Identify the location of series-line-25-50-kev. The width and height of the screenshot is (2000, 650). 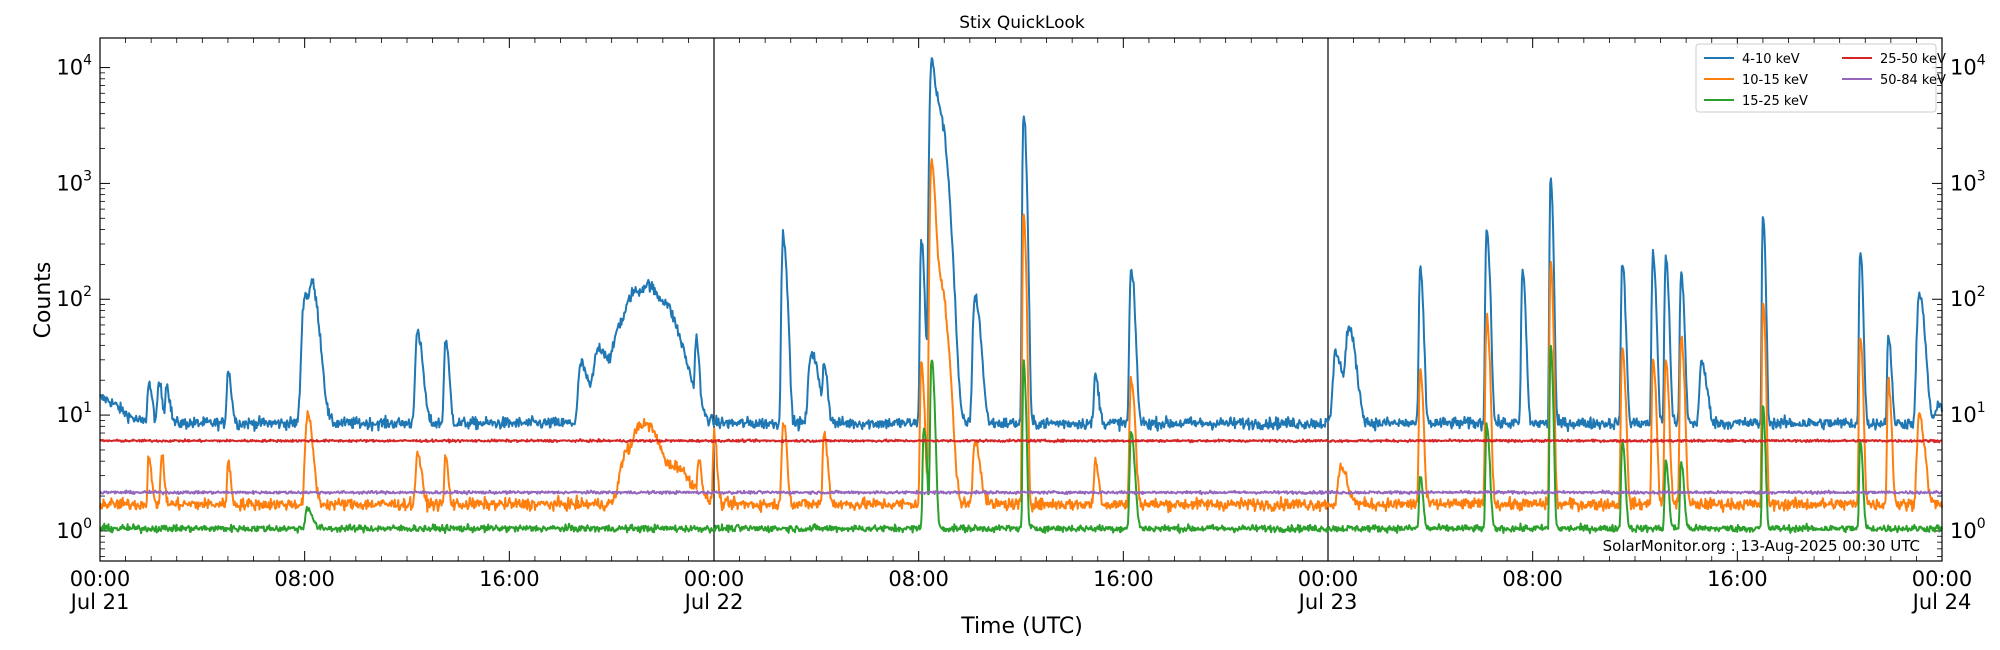
(1021, 441).